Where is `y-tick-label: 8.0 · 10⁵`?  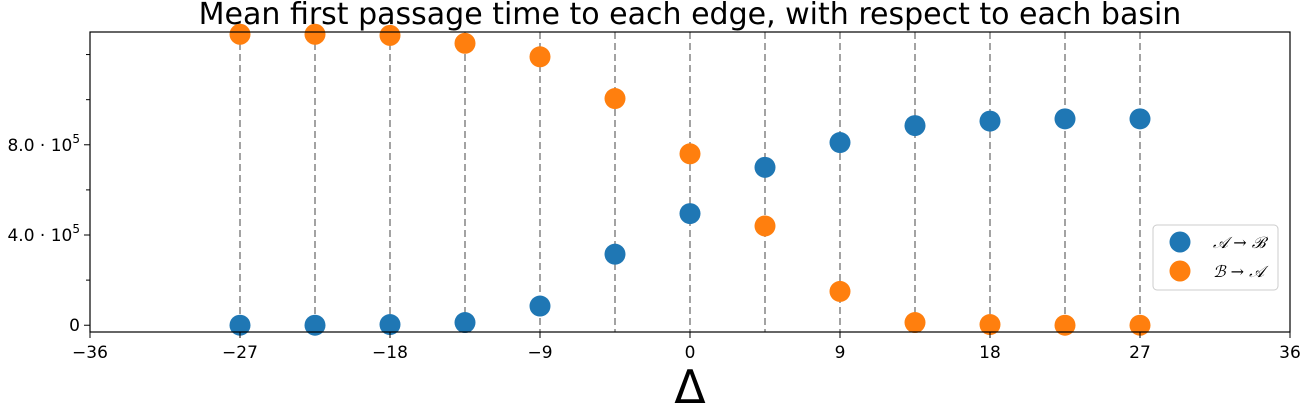 y-tick-label: 8.0 · 10⁵ is located at coordinates (43, 144).